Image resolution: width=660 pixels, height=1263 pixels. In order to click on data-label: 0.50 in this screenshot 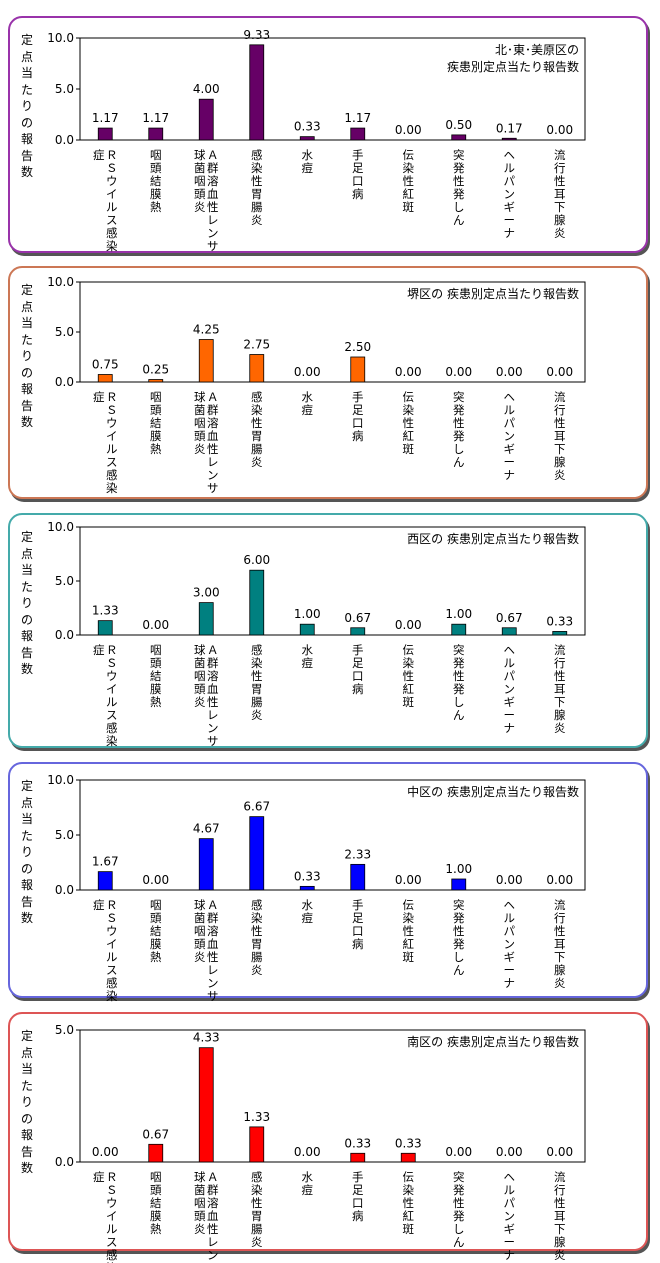, I will do `click(458, 125)`.